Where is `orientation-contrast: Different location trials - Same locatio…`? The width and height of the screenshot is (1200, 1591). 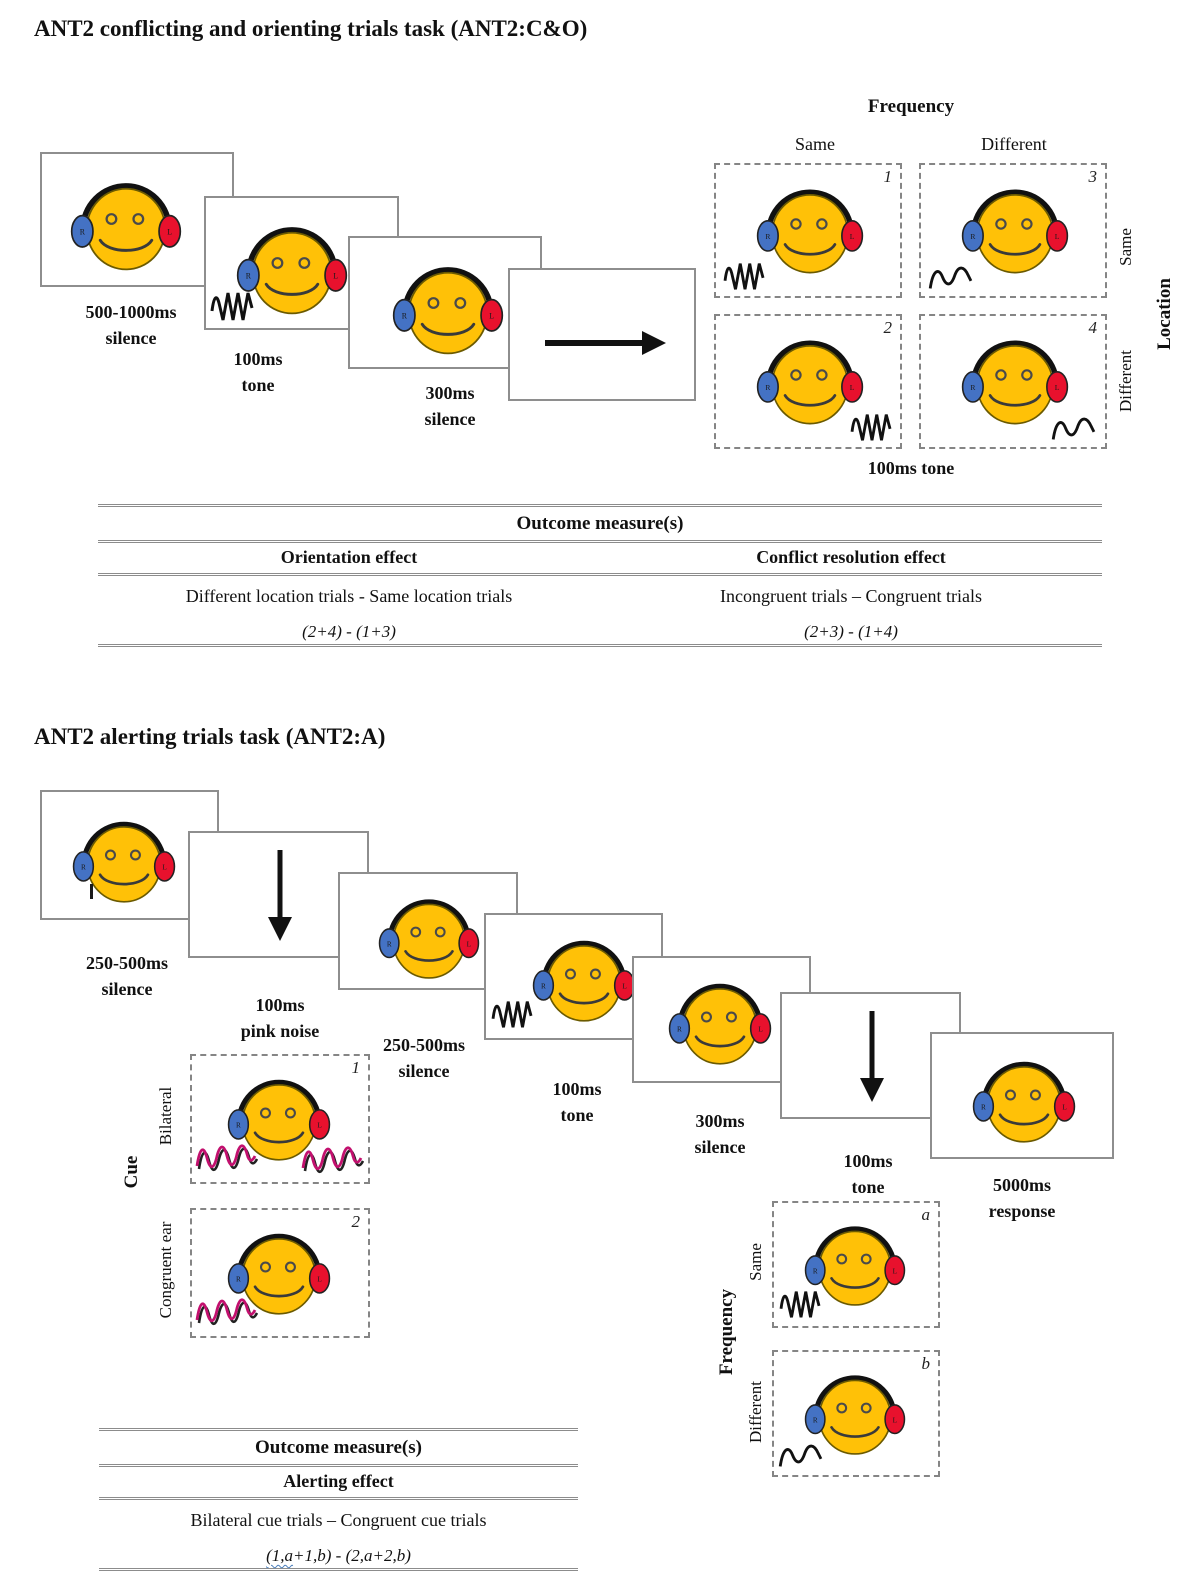
orientation-contrast: Different location trials - Same locatio… is located at coordinates (349, 596).